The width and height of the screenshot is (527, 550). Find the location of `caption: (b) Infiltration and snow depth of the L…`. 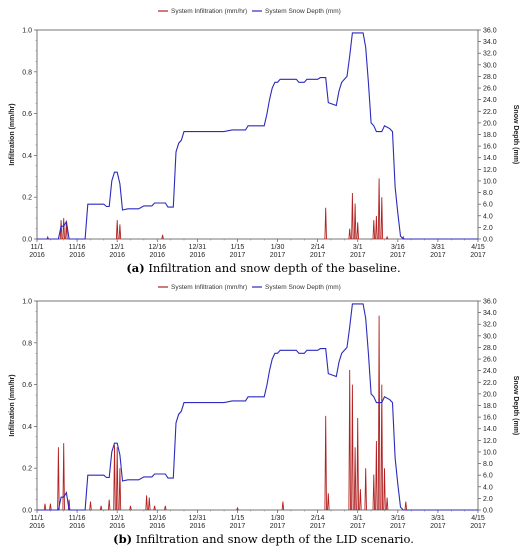

caption: (b) Infiltration and snow depth of the L… is located at coordinates (263, 539).